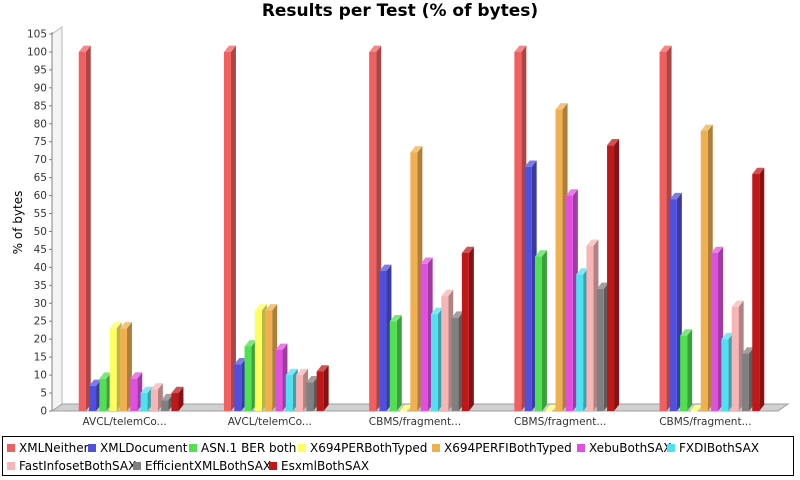 The image size is (800, 480). I want to click on chart-title: Results per Test (% of bytes), so click(400, 11).